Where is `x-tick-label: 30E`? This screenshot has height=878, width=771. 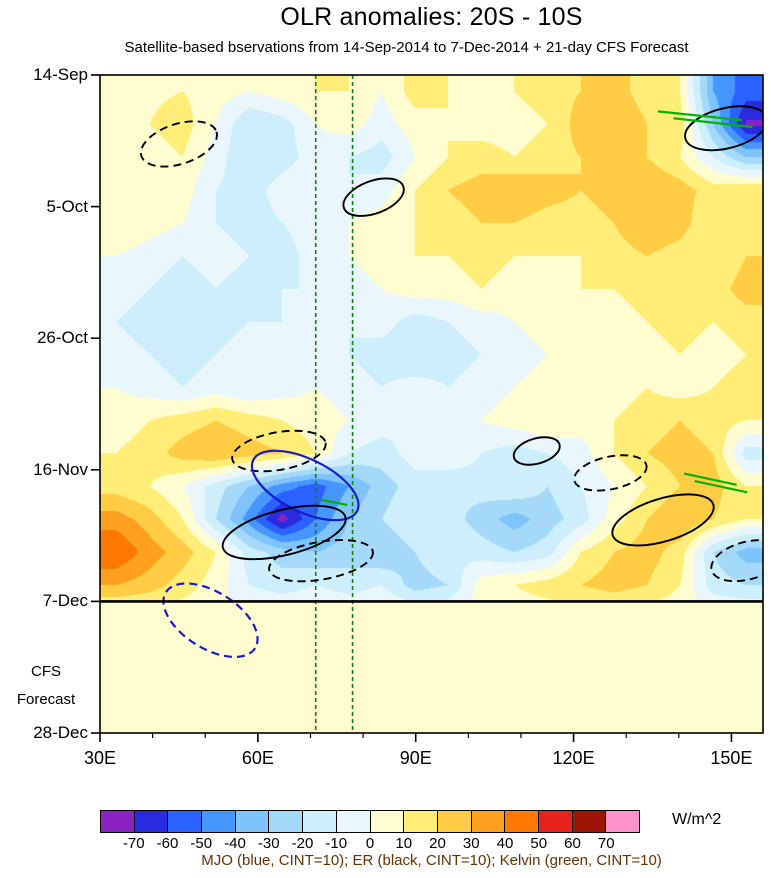
x-tick-label: 30E is located at coordinates (100, 758).